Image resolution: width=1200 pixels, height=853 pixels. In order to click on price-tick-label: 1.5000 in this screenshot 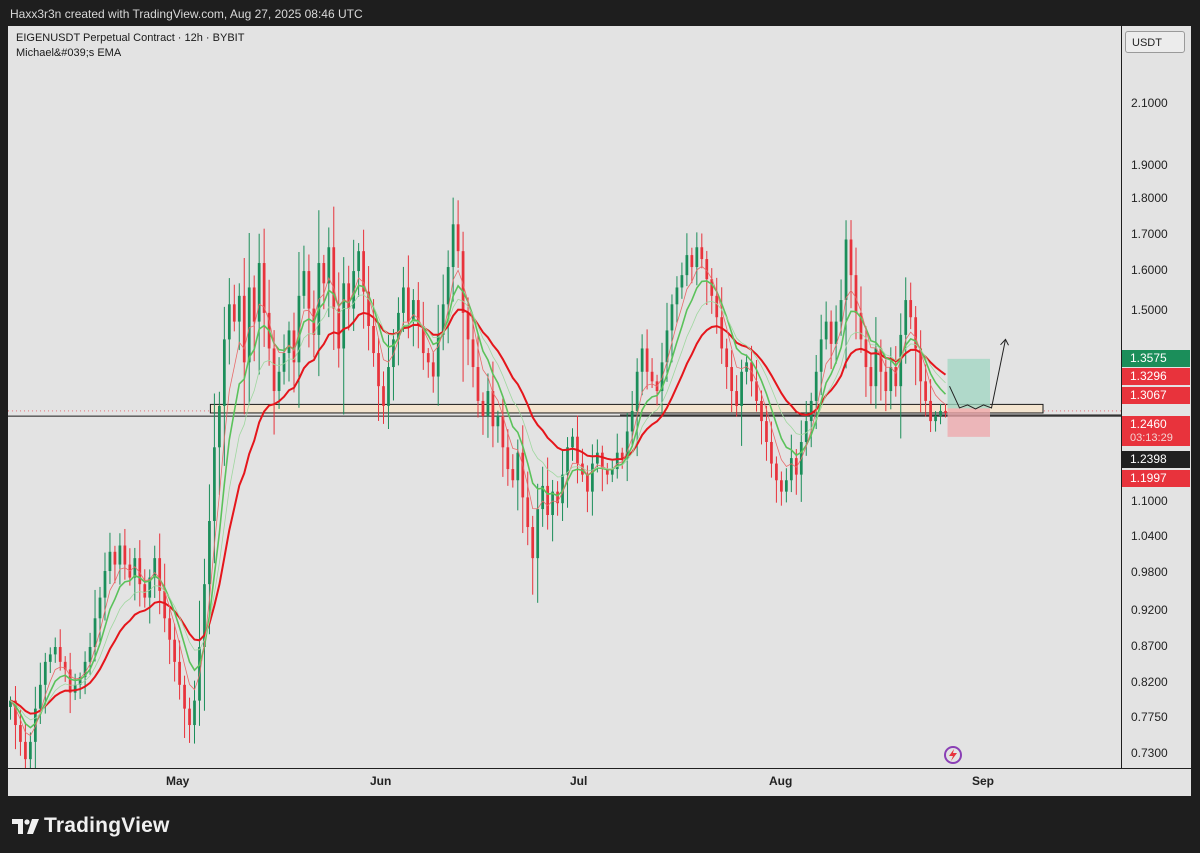, I will do `click(1149, 310)`.